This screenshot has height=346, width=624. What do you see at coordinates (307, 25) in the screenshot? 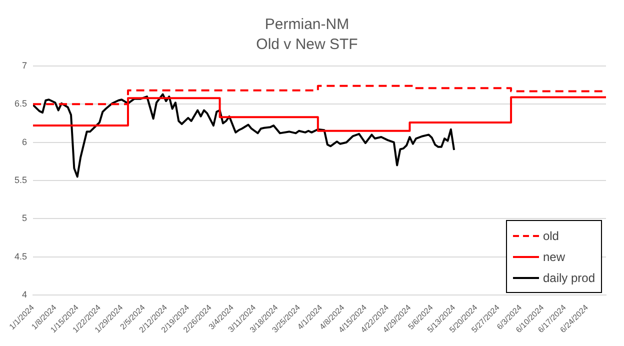
I see `chart-title: Permian-NM` at bounding box center [307, 25].